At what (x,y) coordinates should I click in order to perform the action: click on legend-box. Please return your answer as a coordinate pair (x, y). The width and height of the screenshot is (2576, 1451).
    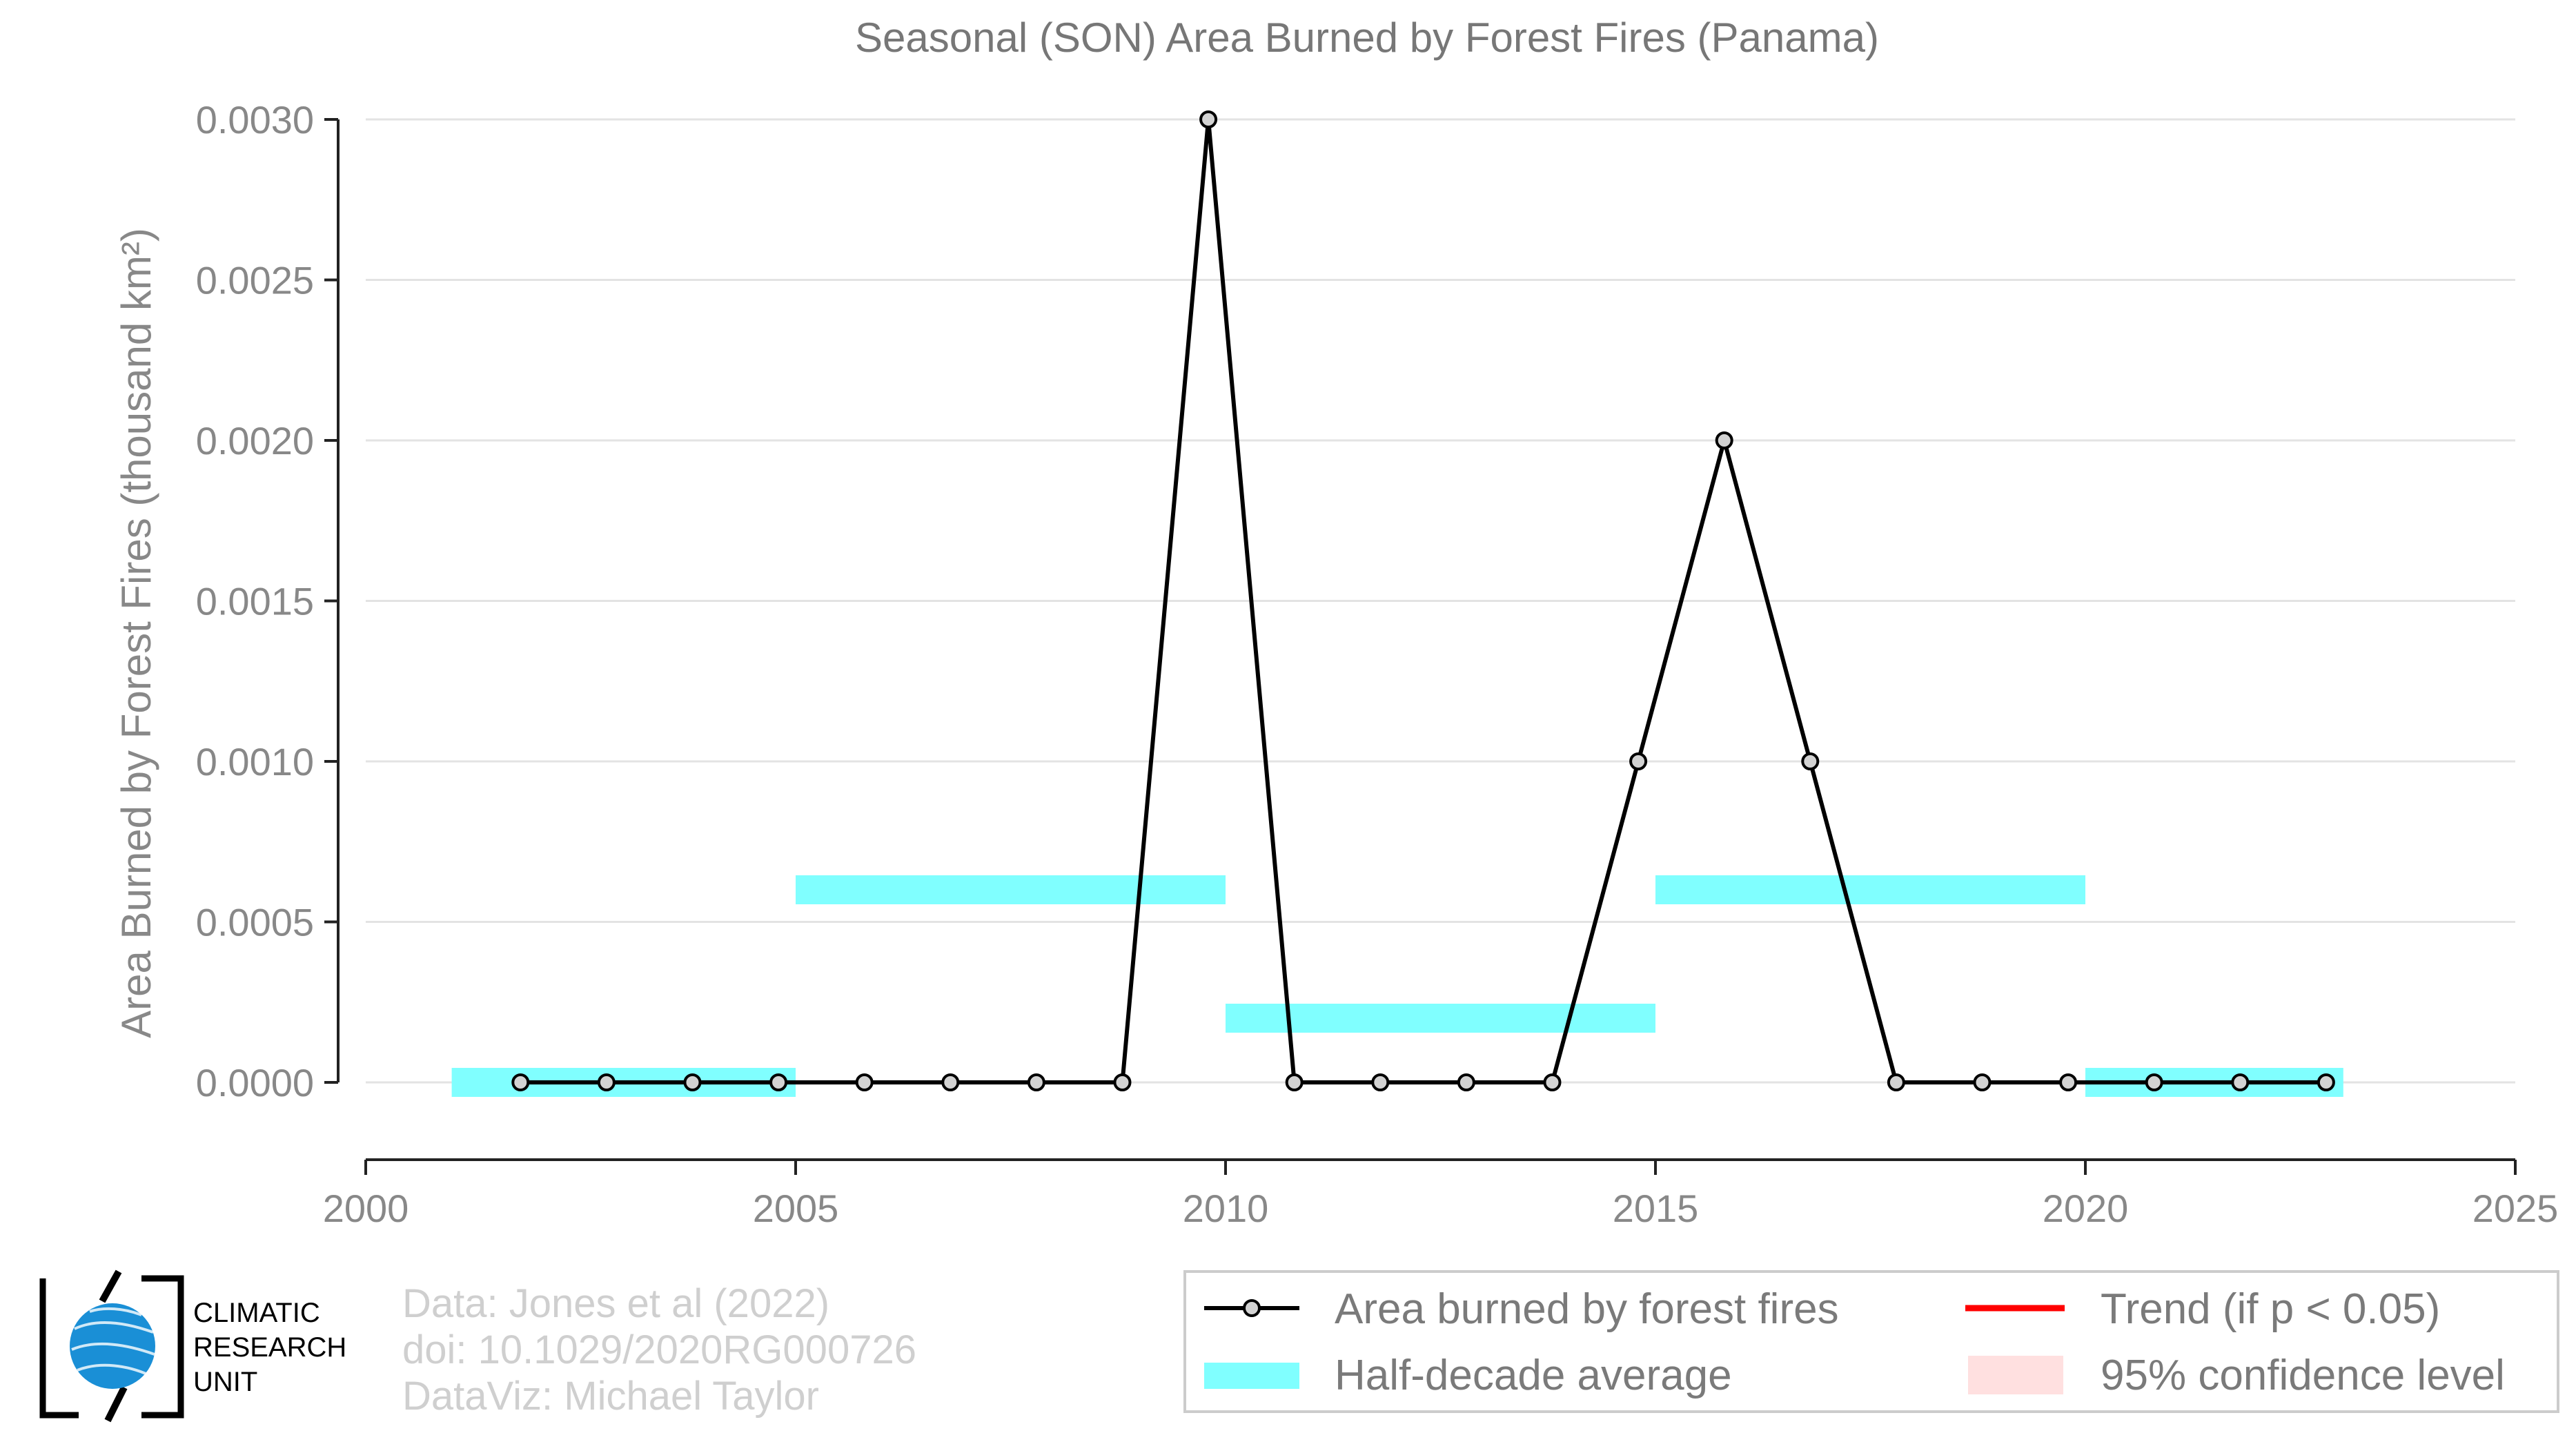
    Looking at the image, I should click on (1871, 1341).